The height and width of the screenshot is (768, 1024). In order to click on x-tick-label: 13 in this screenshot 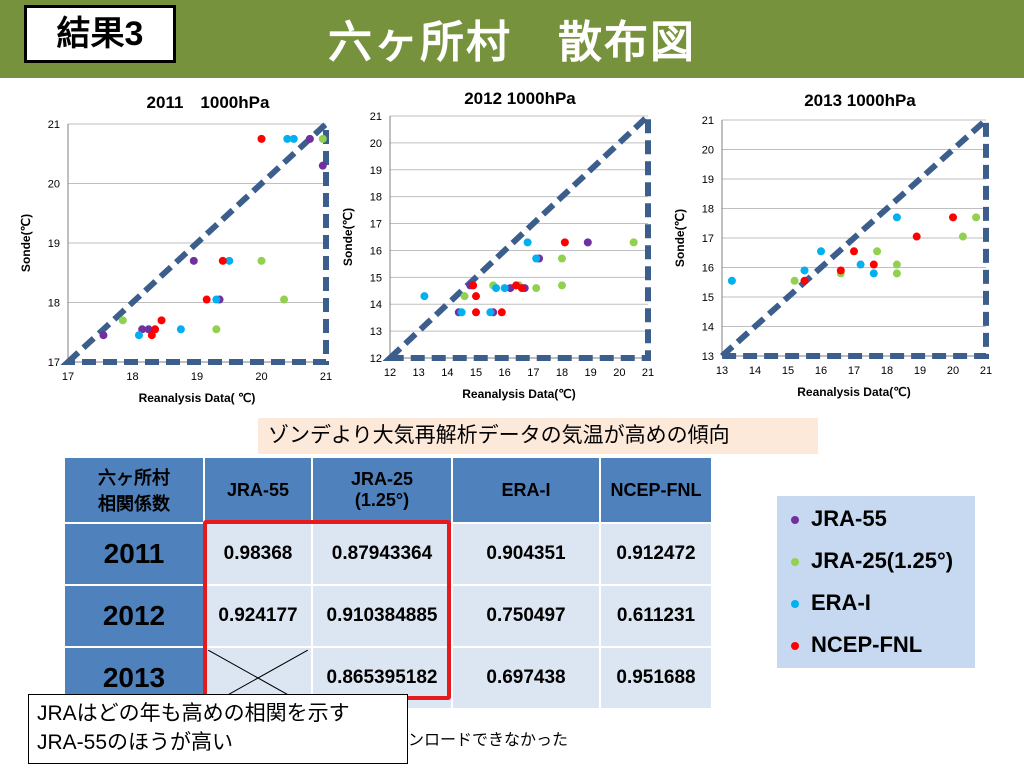, I will do `click(722, 371)`.